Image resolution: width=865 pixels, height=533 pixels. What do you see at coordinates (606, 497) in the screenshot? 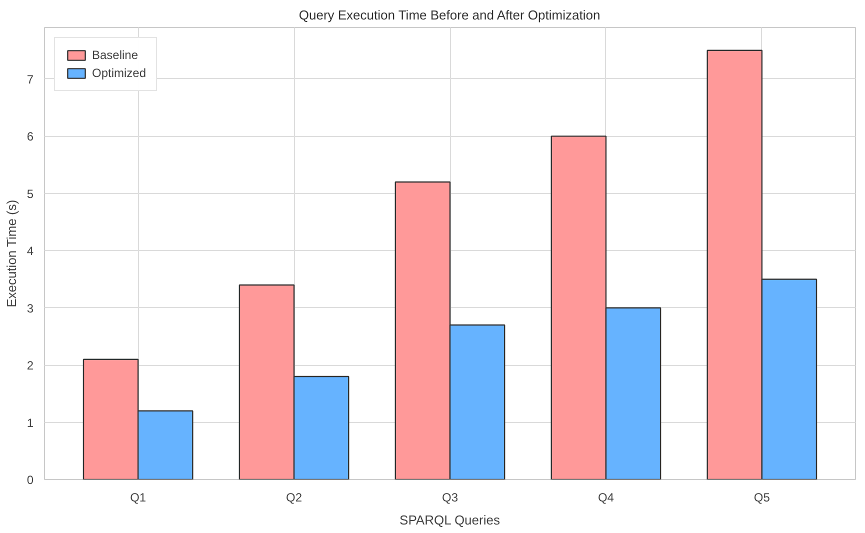
I see `x-tick-label: Q4` at bounding box center [606, 497].